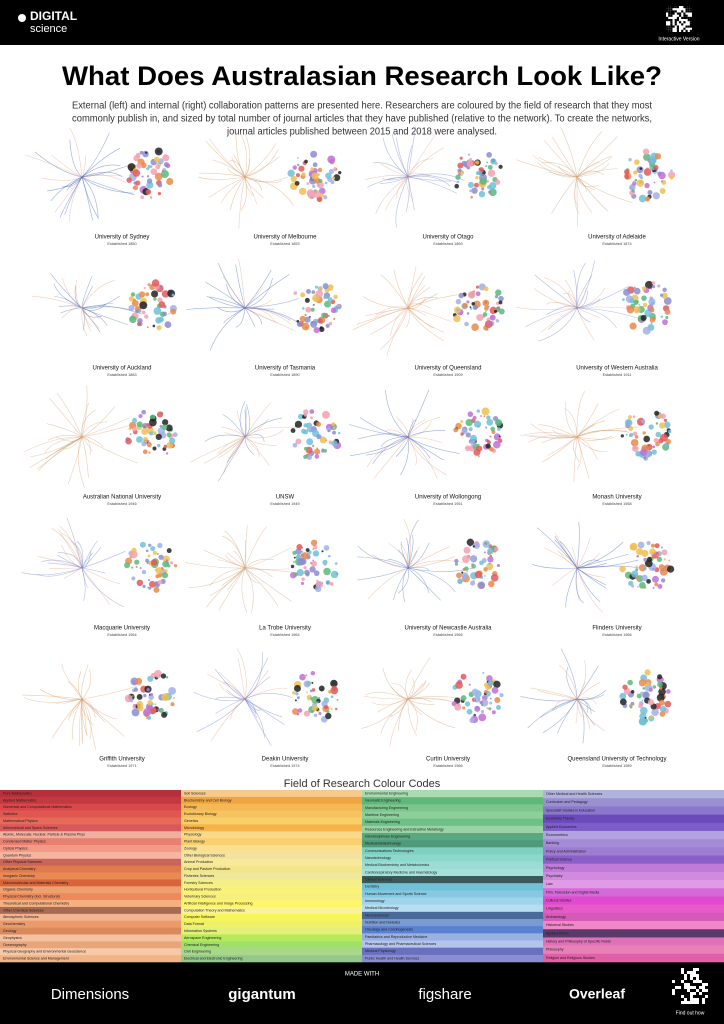  I want to click on legend-label: Specialist Studies in Education, so click(570, 810).